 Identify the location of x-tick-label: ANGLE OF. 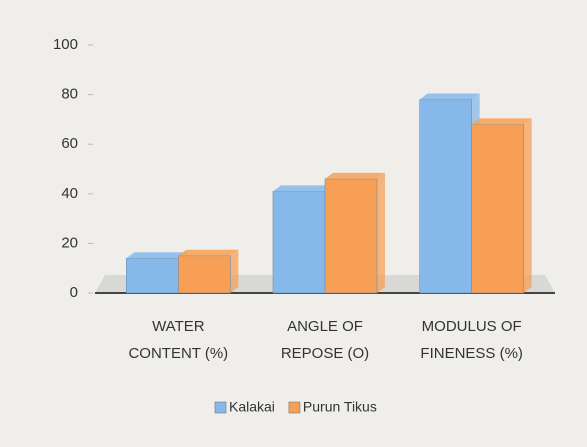
(325, 326).